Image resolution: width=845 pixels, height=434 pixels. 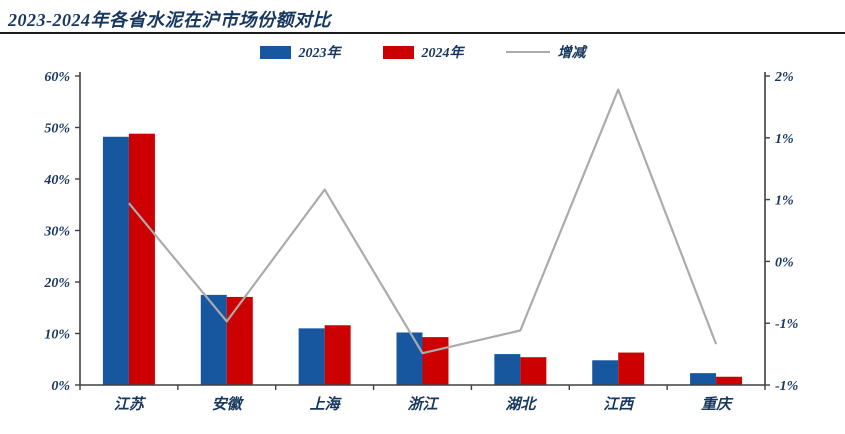 I want to click on legend-item-1: 2023年, so click(x=300, y=52).